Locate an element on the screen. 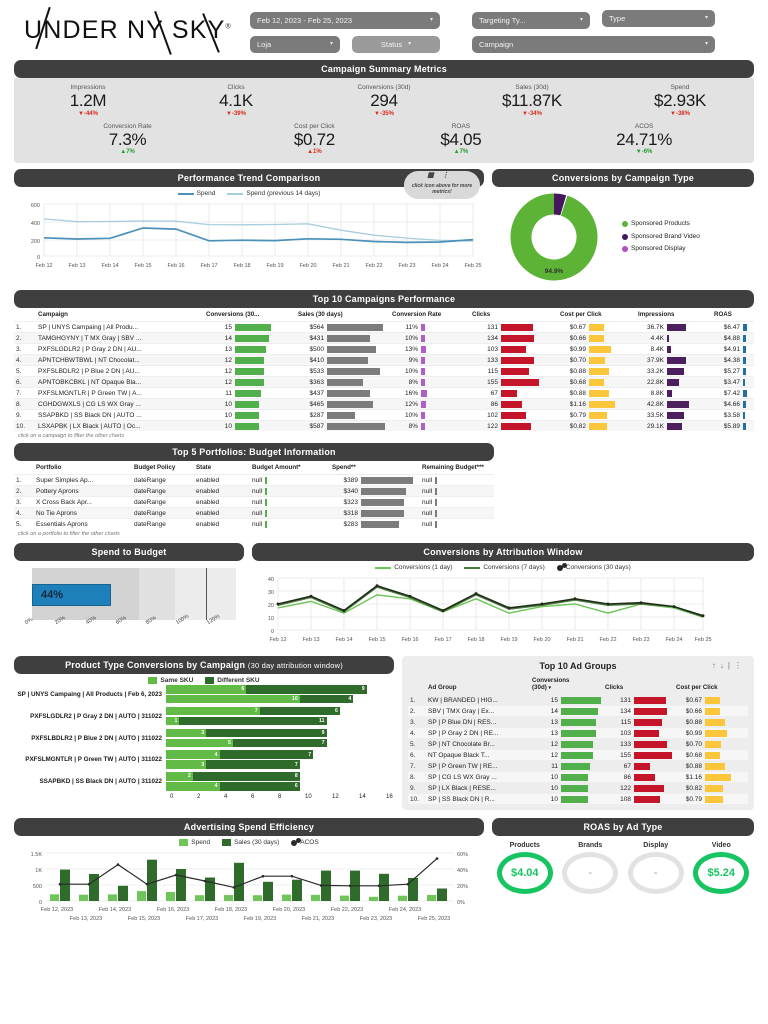  performance-trend-chart: 600 400 200 0 Feb 12 Feb 13 F is located at coordinates (249, 234).